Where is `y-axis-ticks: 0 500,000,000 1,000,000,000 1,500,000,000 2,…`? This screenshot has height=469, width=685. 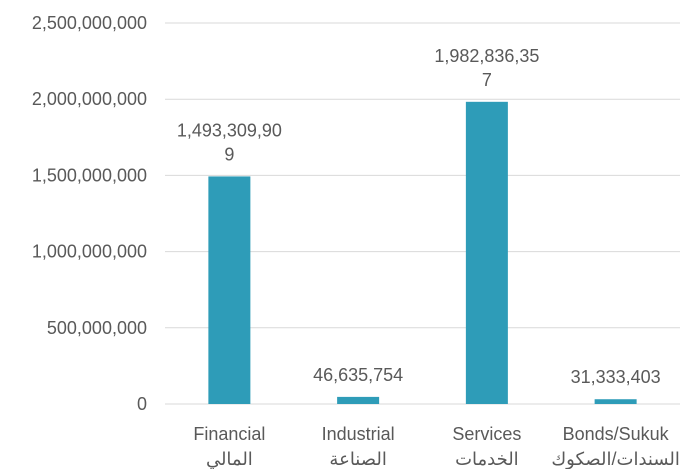 y-axis-ticks: 0 500,000,000 1,000,000,000 1,500,000,000 2,… is located at coordinates (89, 213).